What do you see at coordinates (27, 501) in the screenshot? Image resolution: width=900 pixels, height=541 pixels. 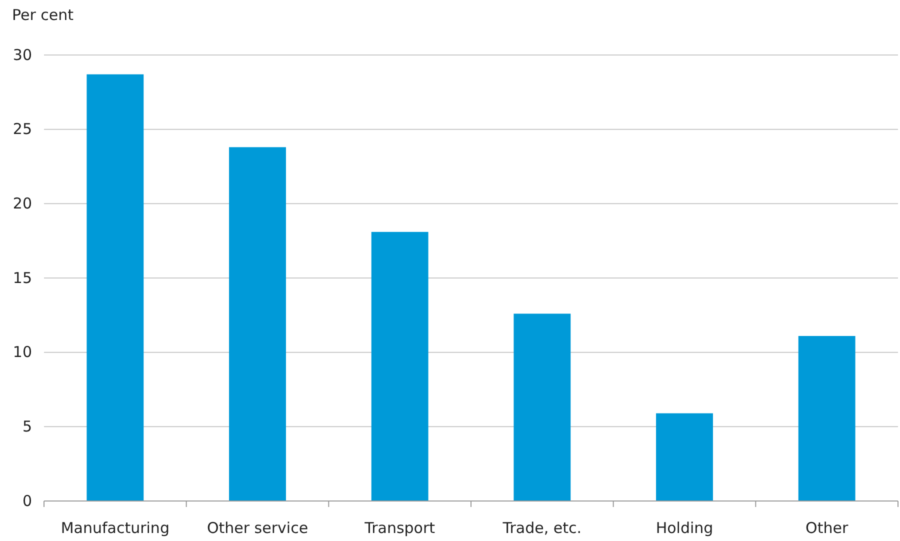 I see `y-tick-label: 0` at bounding box center [27, 501].